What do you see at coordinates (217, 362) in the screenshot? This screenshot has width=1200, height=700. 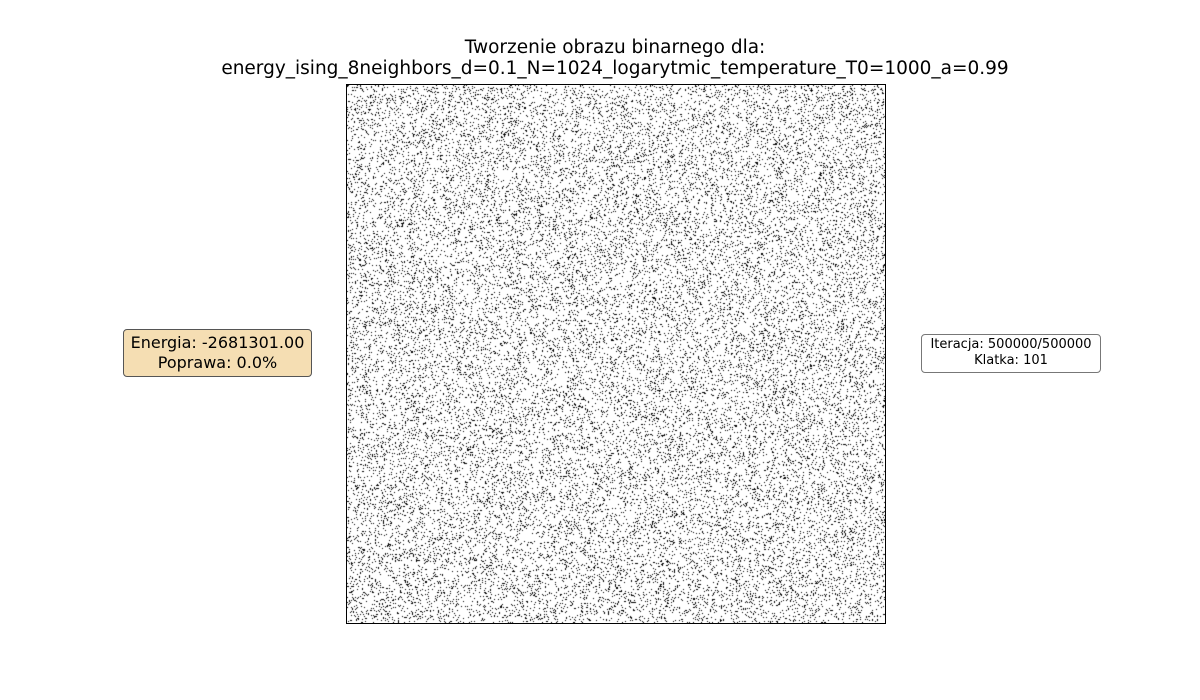 I see `improvement-value-text: Poprawa: 0.0%` at bounding box center [217, 362].